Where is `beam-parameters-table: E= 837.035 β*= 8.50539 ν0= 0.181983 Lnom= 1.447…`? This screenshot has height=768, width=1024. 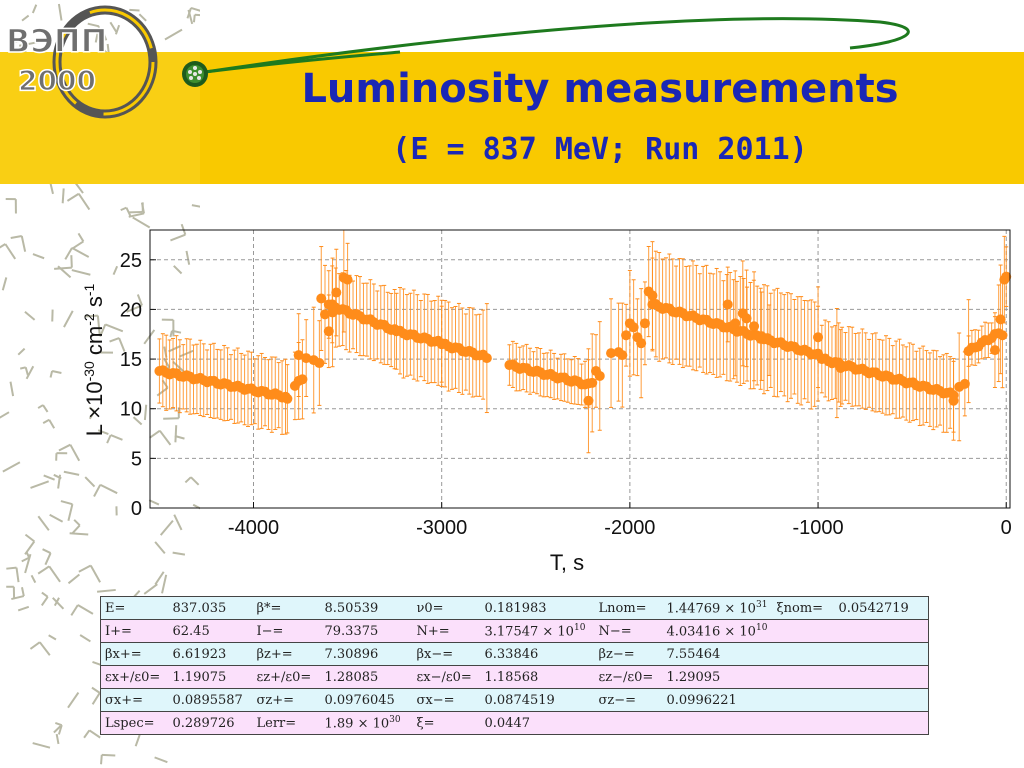
beam-parameters-table: E= 837.035 β*= 8.50539 ν0= 0.181983 Lnom= 1.447… is located at coordinates (514, 665).